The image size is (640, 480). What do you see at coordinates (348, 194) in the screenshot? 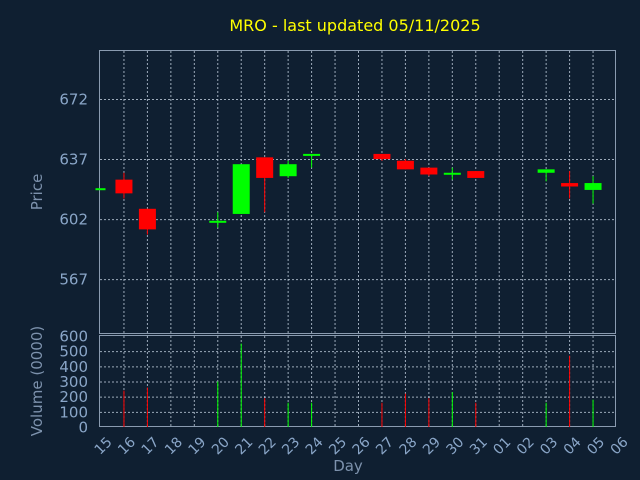
I see `candles` at bounding box center [348, 194].